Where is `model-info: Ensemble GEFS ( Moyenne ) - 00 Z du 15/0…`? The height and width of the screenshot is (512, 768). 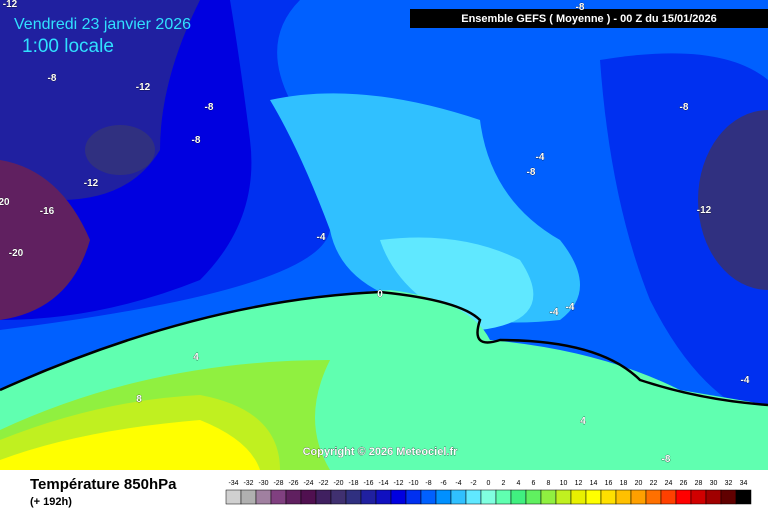
model-info: Ensemble GEFS ( Moyenne ) - 00 Z du 15/0… is located at coordinates (589, 19).